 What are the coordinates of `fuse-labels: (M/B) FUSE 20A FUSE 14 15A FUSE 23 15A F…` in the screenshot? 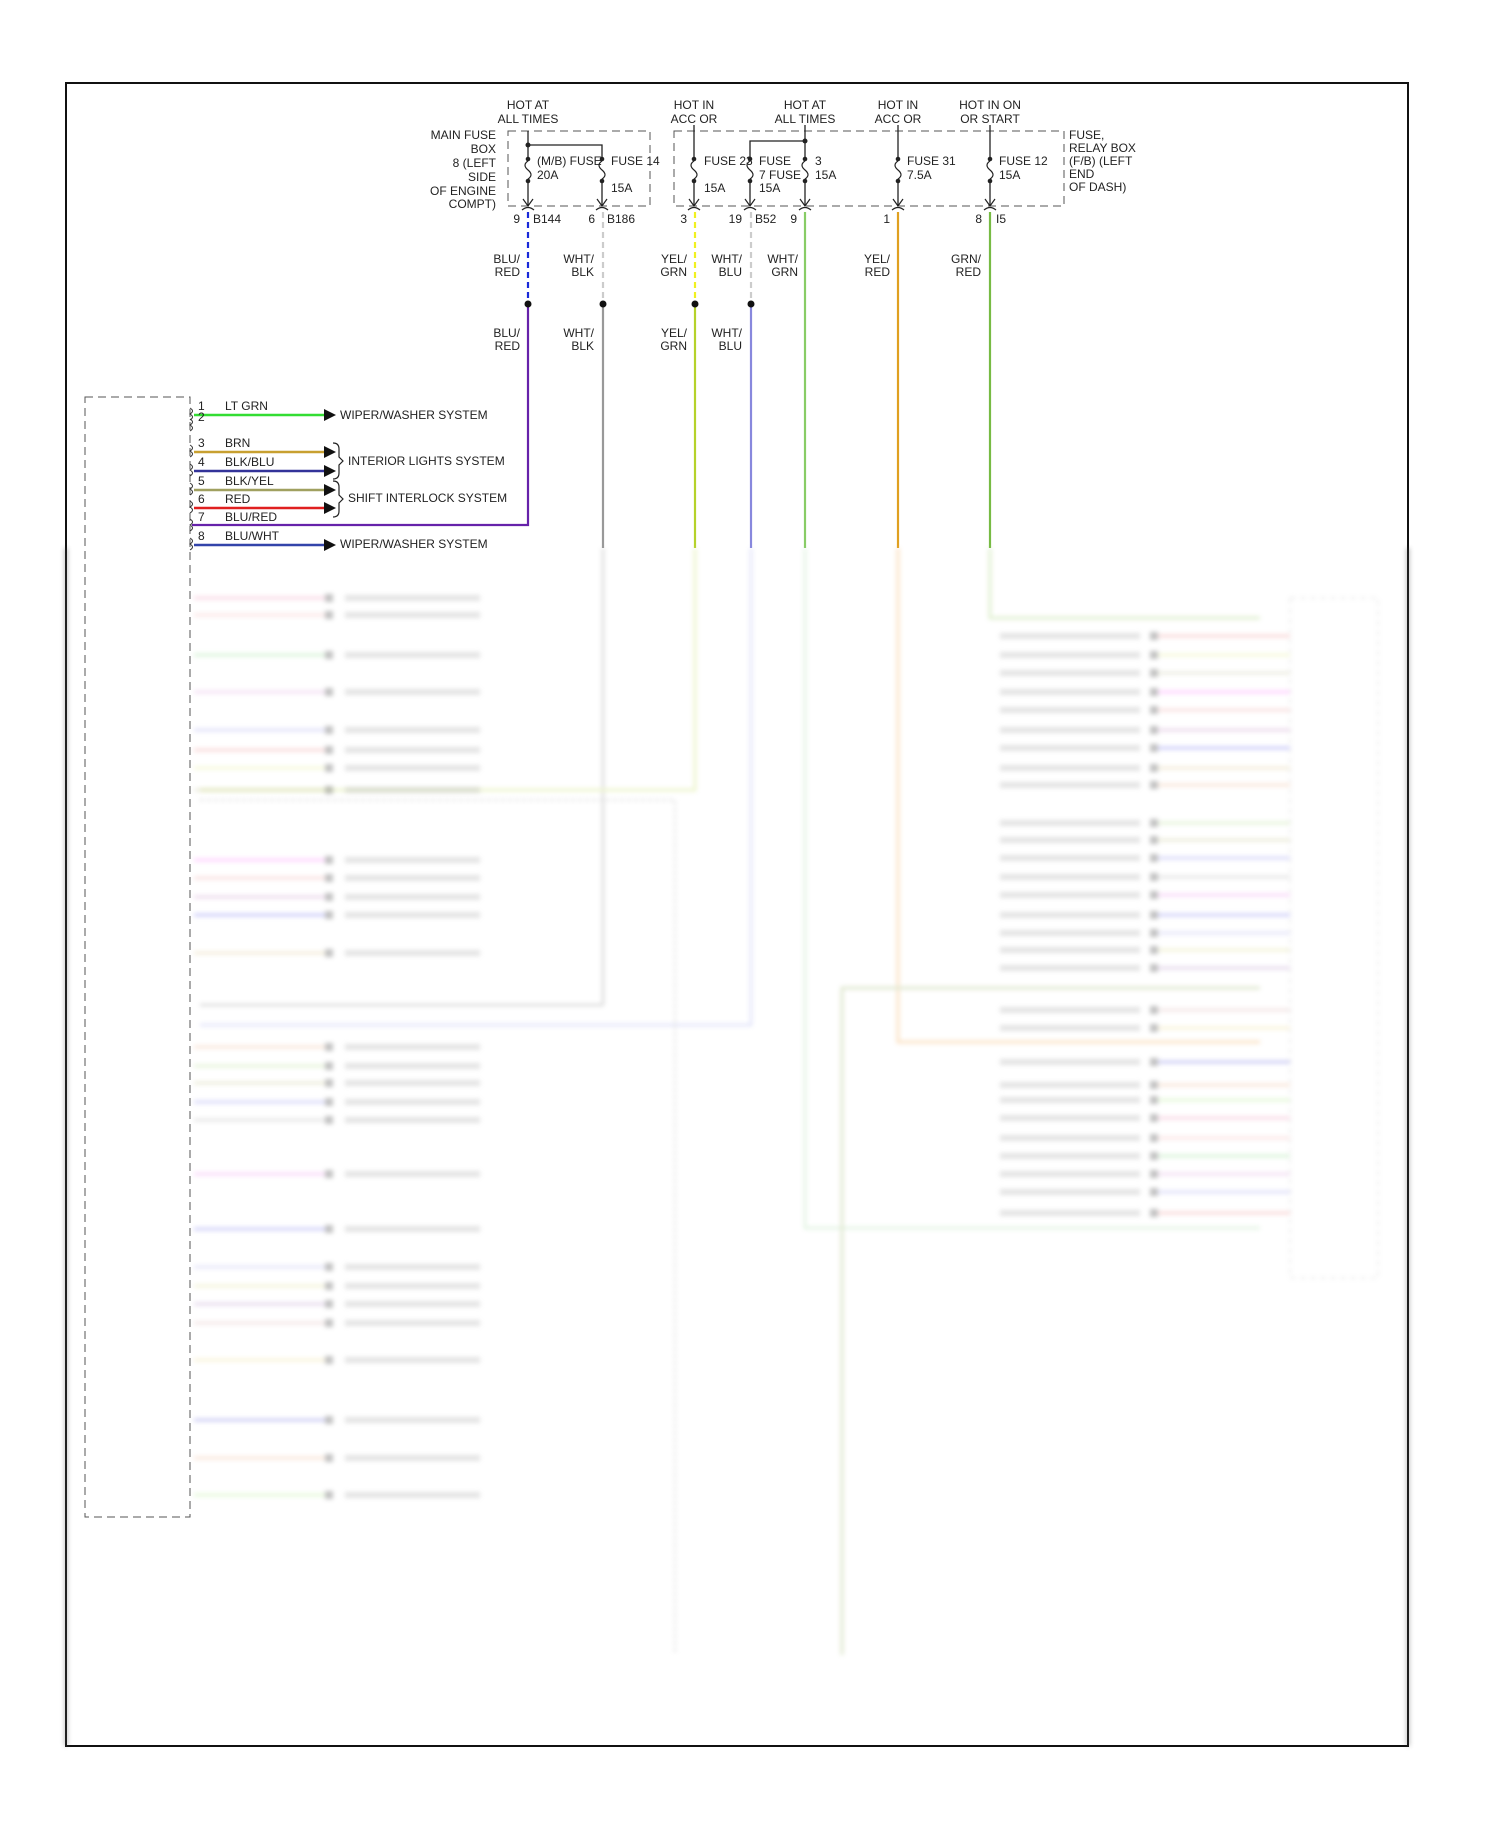 It's located at (792, 174).